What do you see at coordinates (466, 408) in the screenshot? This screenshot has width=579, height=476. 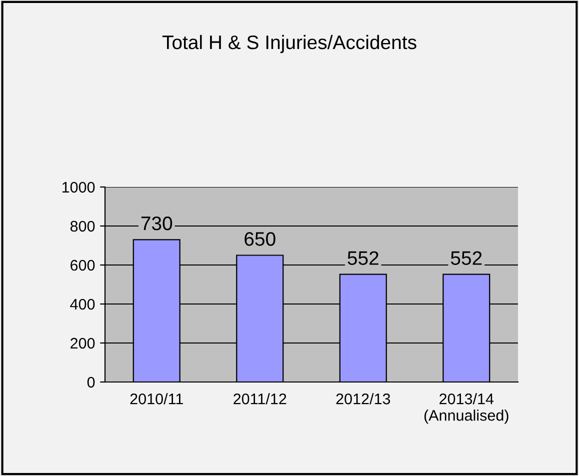 I see `x-tick-label: 2013/14 (Annualised)` at bounding box center [466, 408].